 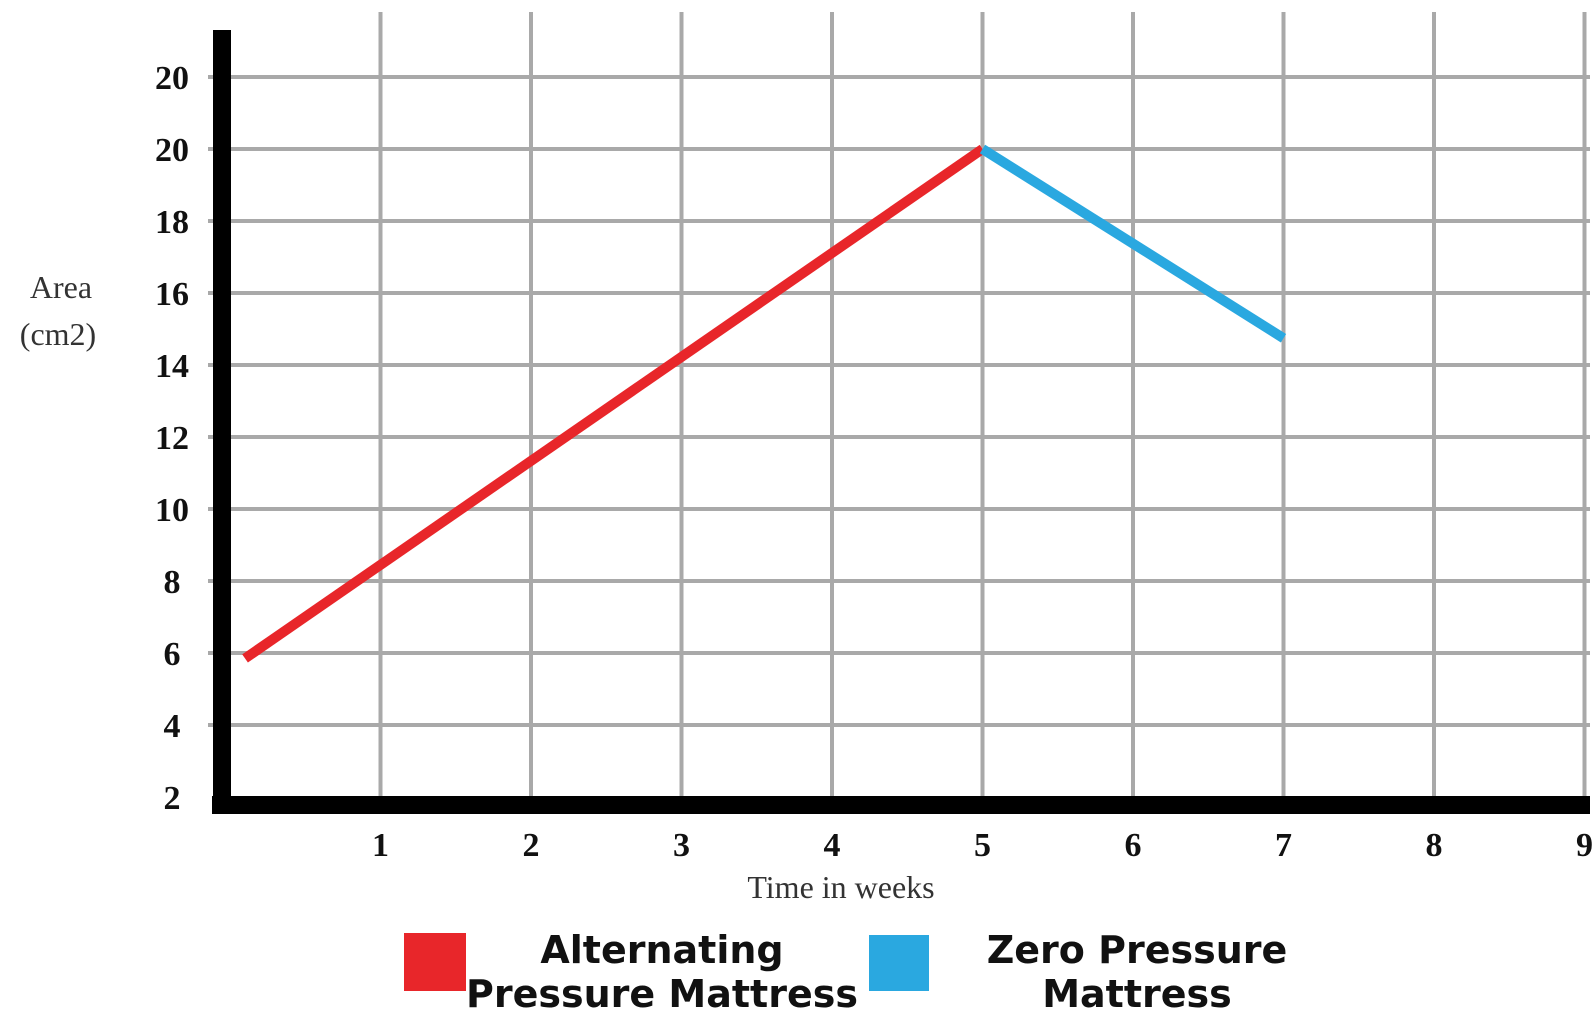 I want to click on x-tick-label: 5, so click(x=982, y=845).